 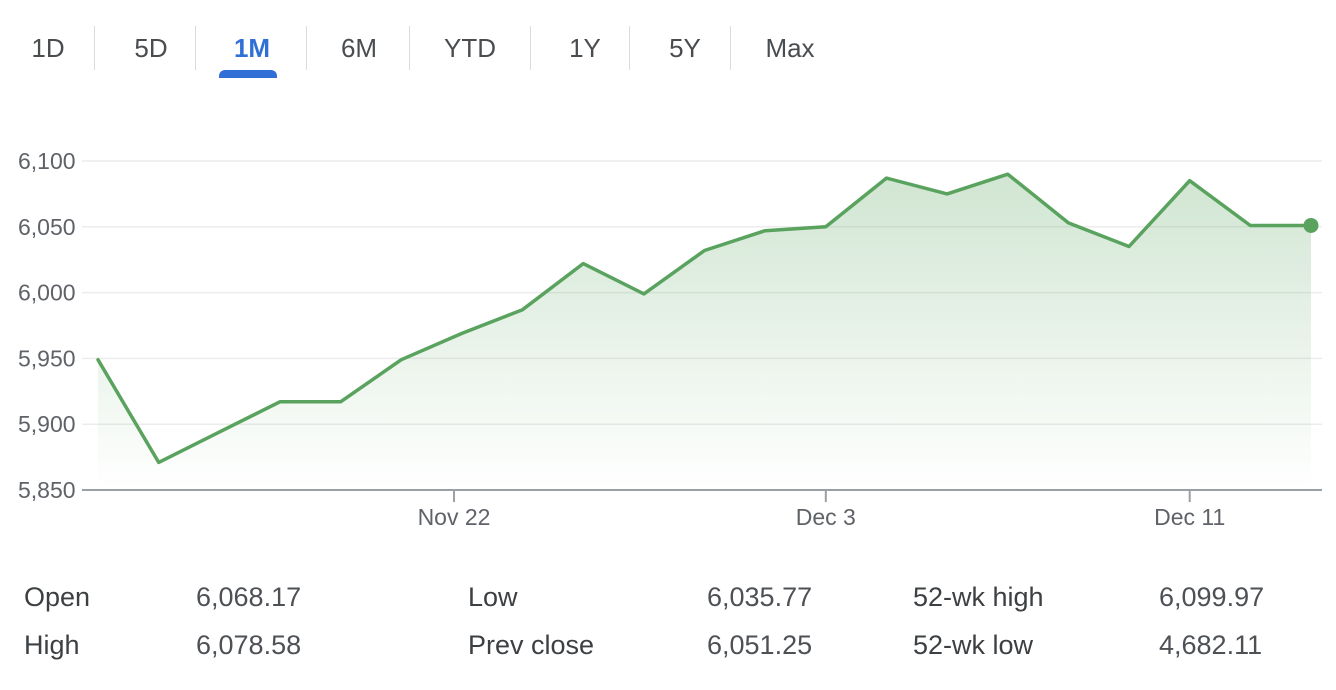 What do you see at coordinates (252, 48) in the screenshot?
I see `tab-1m: 1M` at bounding box center [252, 48].